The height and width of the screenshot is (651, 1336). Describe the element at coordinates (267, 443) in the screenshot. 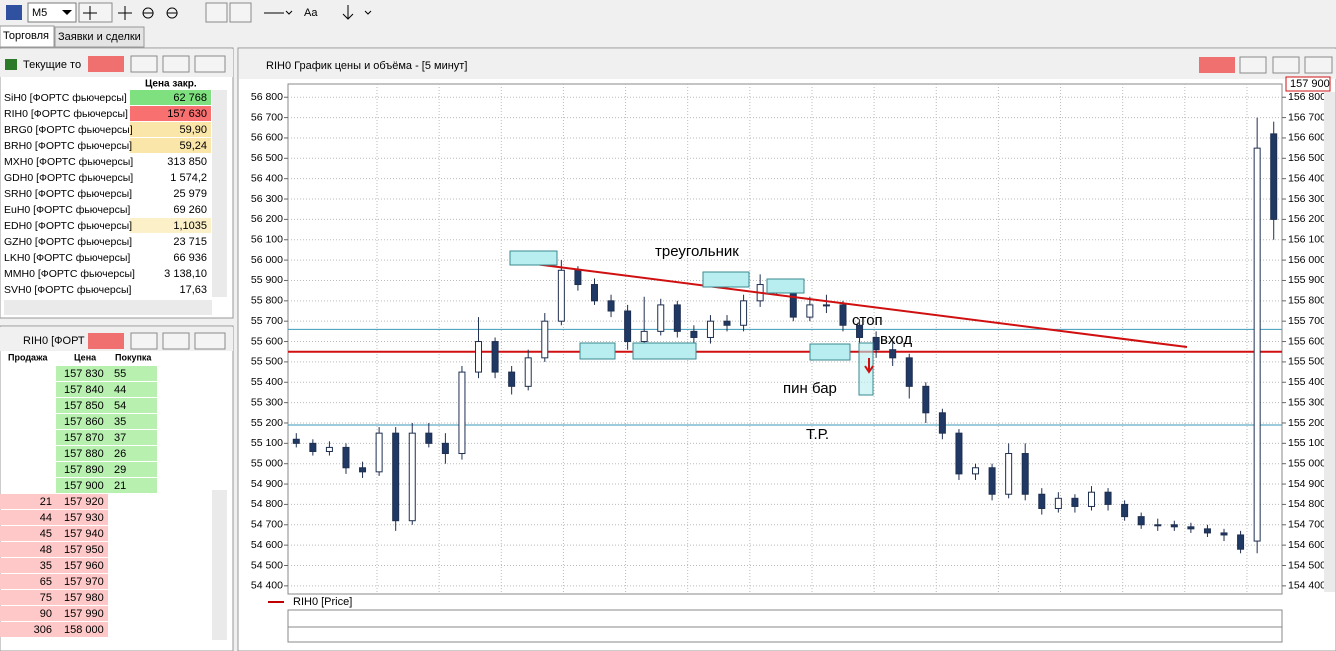

I see `y-tick-label: 55 100` at that location.